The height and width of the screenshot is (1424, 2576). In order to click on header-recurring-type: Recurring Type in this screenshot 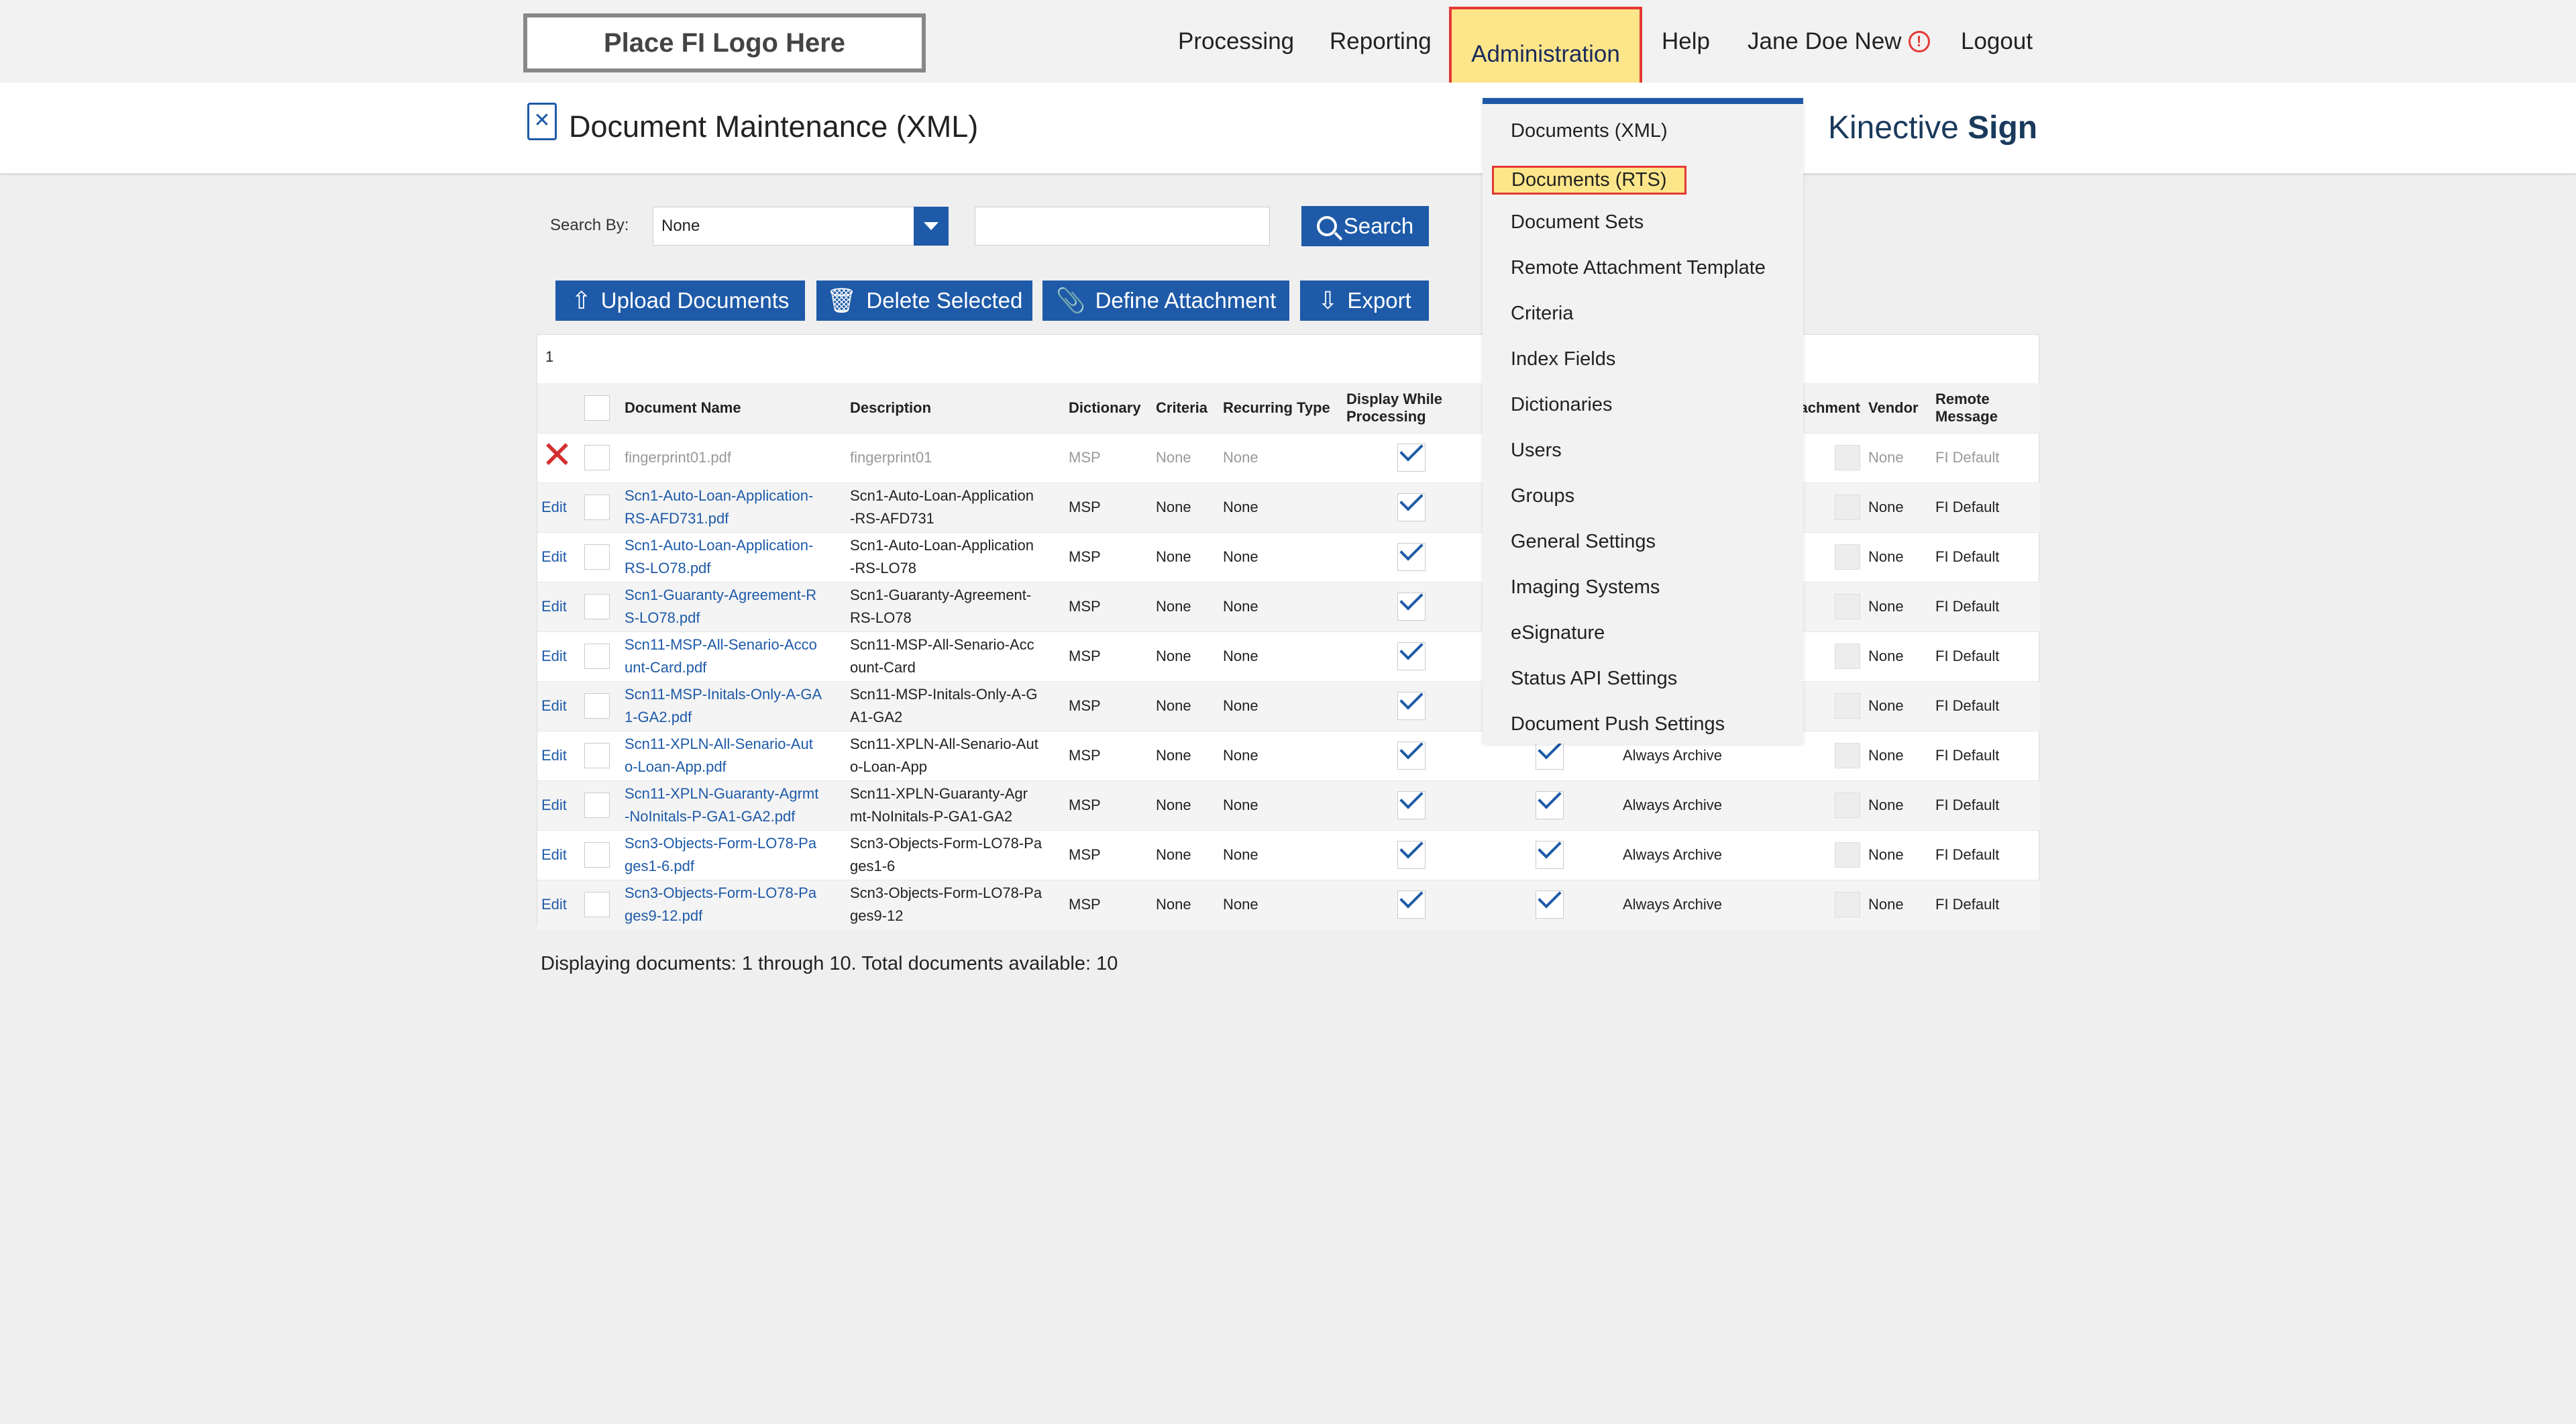, I will do `click(1280, 408)`.